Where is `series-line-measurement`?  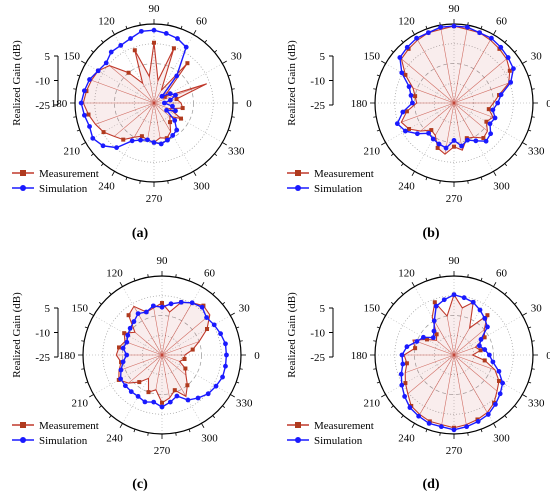
series-line-measurement is located at coordinates (163, 352).